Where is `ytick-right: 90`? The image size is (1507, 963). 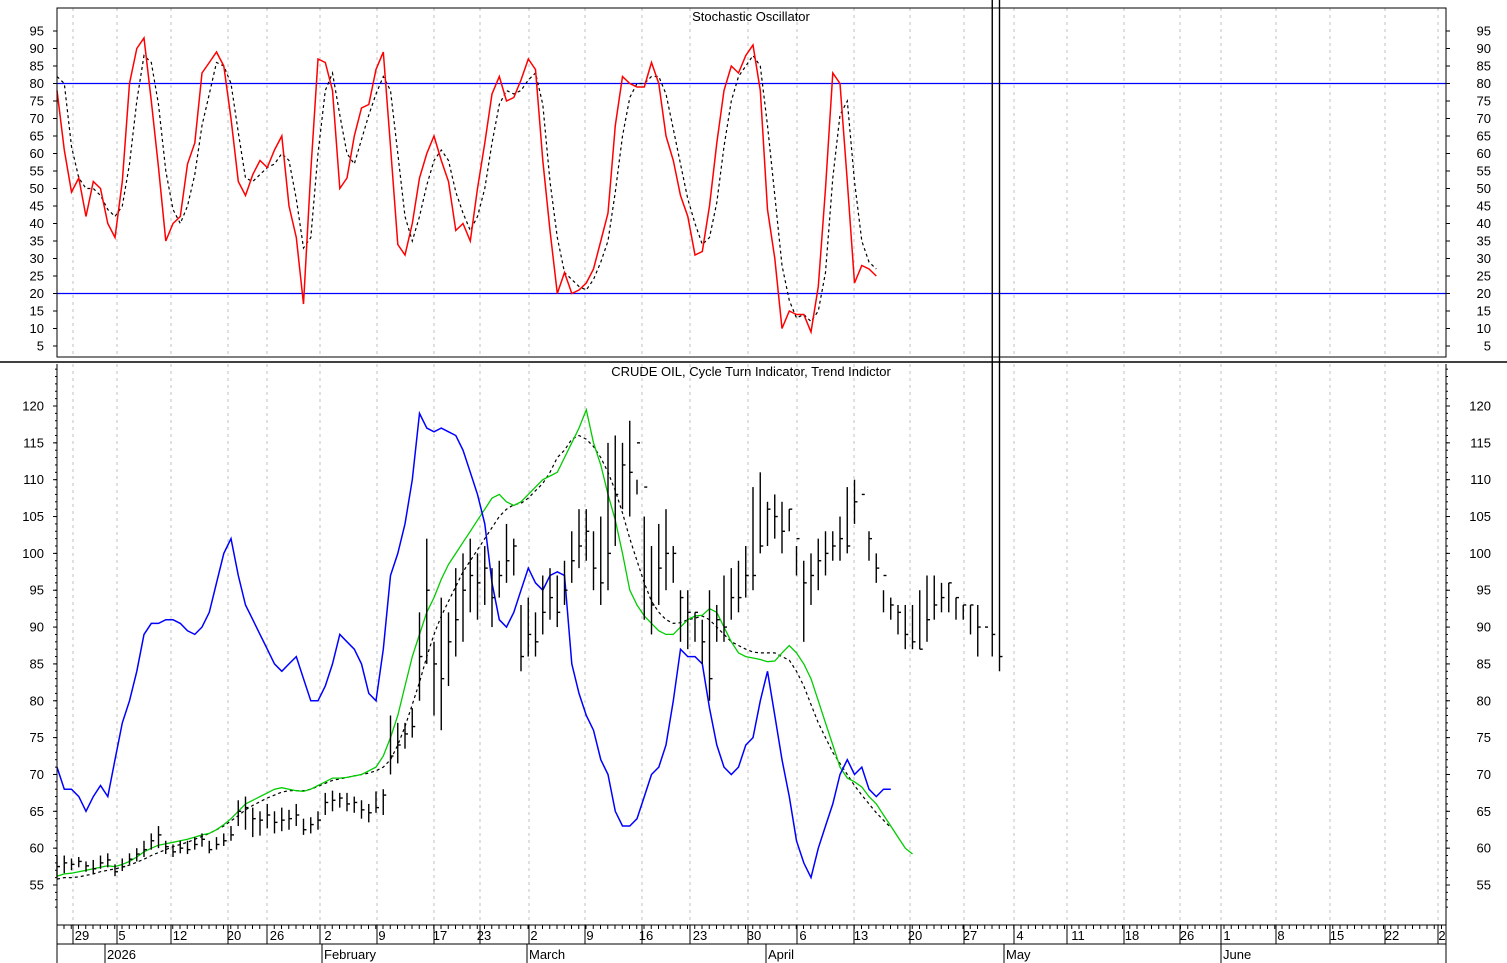 ytick-right: 90 is located at coordinates (1484, 627).